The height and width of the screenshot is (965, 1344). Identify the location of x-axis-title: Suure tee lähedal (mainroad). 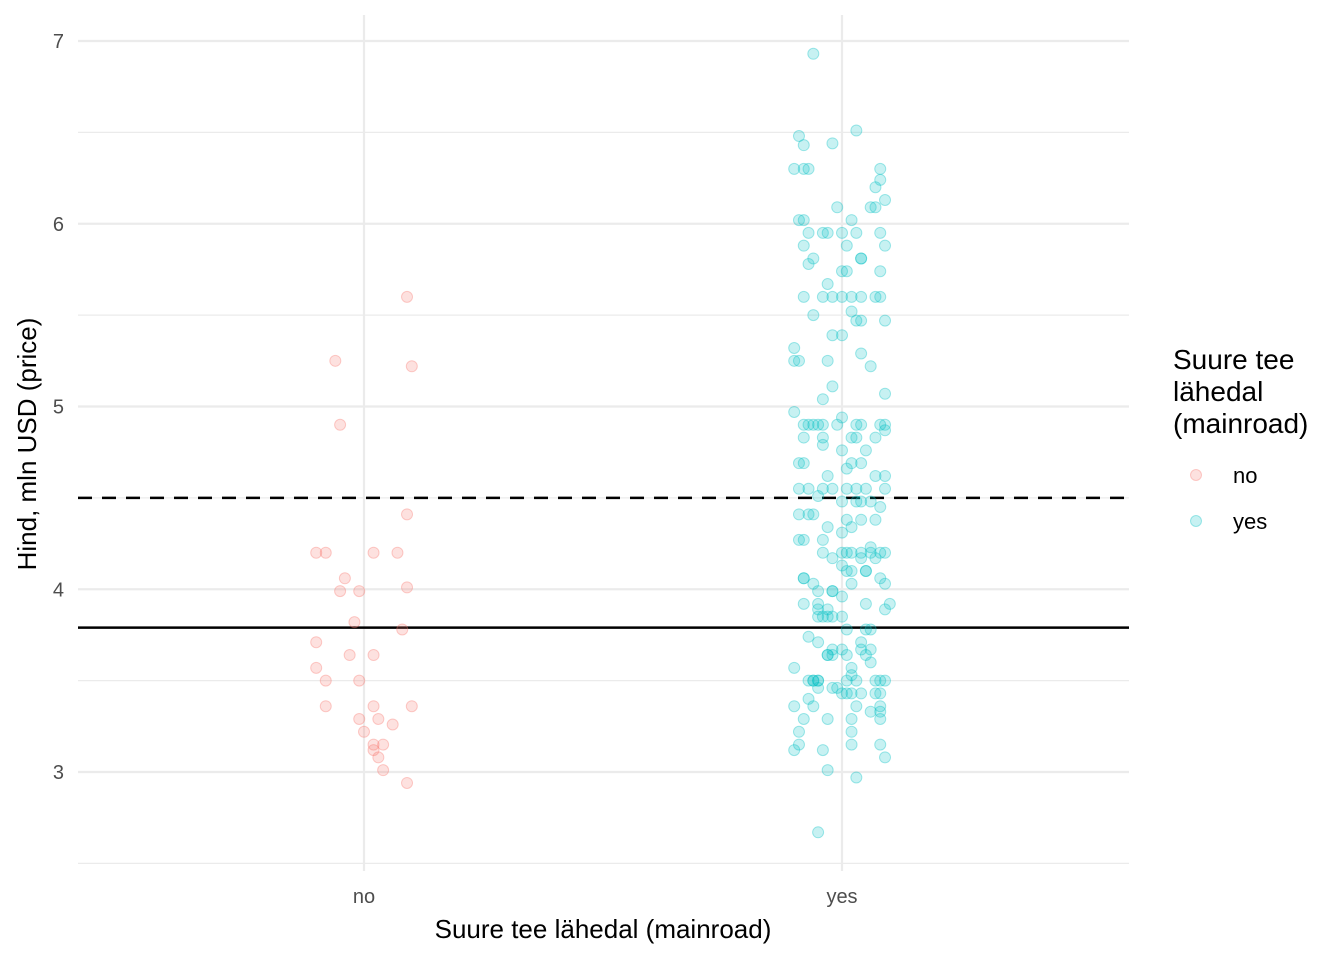
(603, 929).